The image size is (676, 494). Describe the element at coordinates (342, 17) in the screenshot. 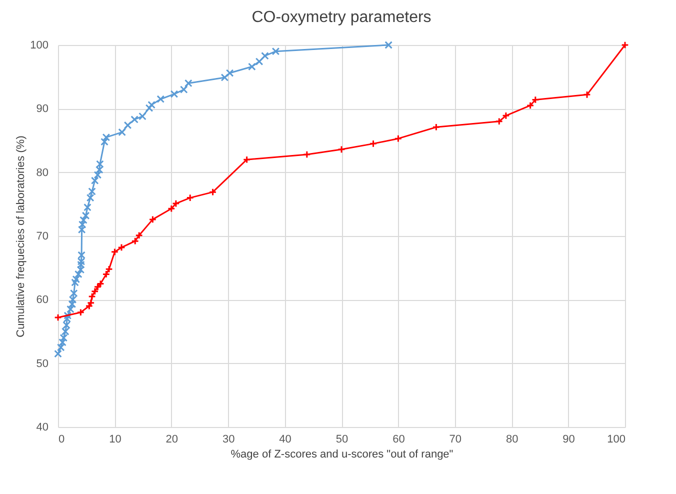

I see `chart-title: CO-oxymetry parameters` at that location.